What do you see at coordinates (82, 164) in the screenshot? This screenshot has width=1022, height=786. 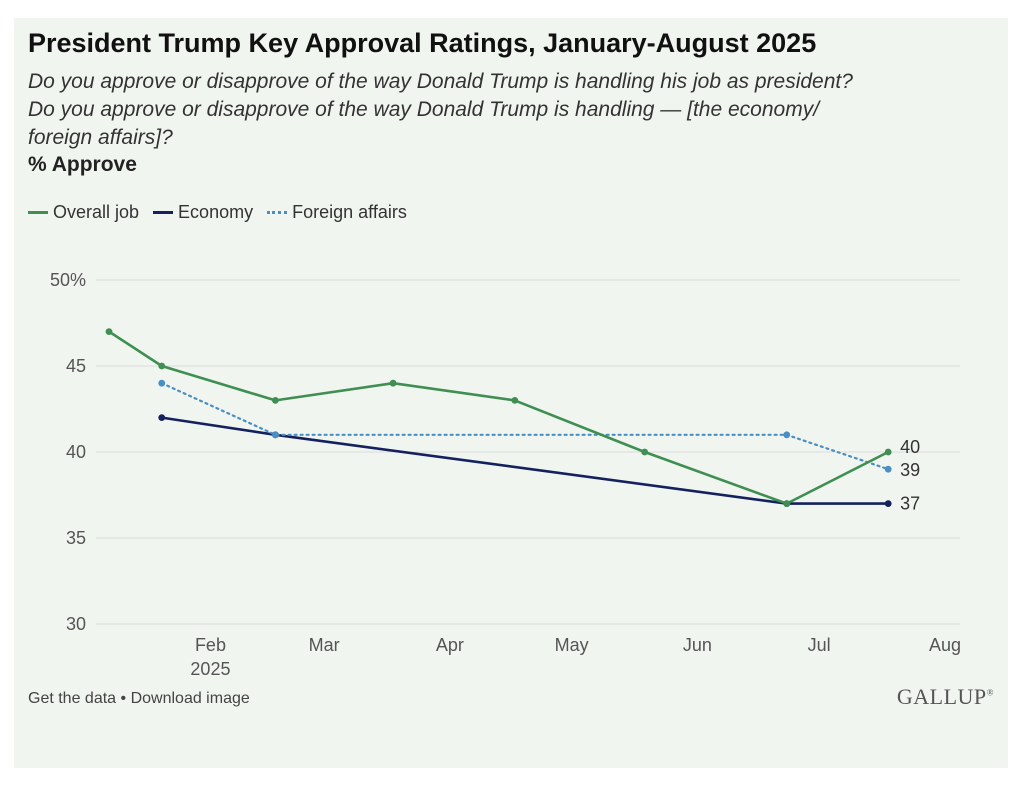 I see `unit-label: % Approve` at bounding box center [82, 164].